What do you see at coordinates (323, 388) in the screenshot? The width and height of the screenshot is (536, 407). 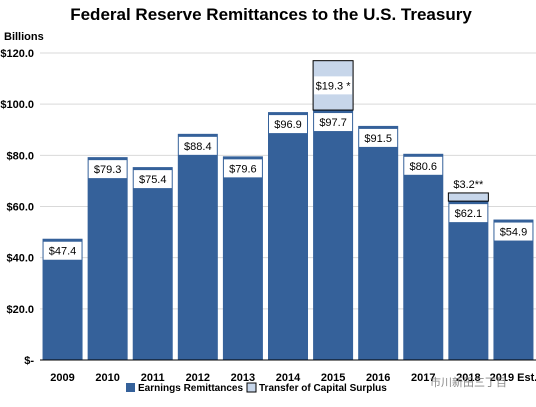 I see `legend-label-surplus: Transfer of Capital Surplus` at bounding box center [323, 388].